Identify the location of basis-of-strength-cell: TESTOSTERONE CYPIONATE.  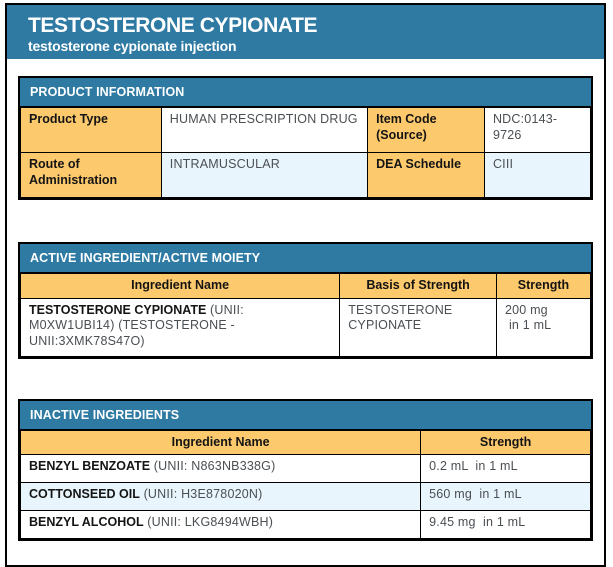
(418, 327).